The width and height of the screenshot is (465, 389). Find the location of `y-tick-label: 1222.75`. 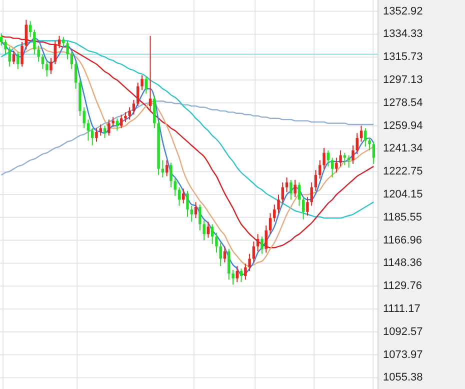

y-tick-label: 1222.75 is located at coordinates (403, 172).